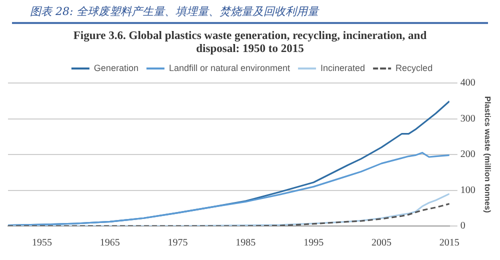  I want to click on x-tick-label: 1965, so click(110, 243).